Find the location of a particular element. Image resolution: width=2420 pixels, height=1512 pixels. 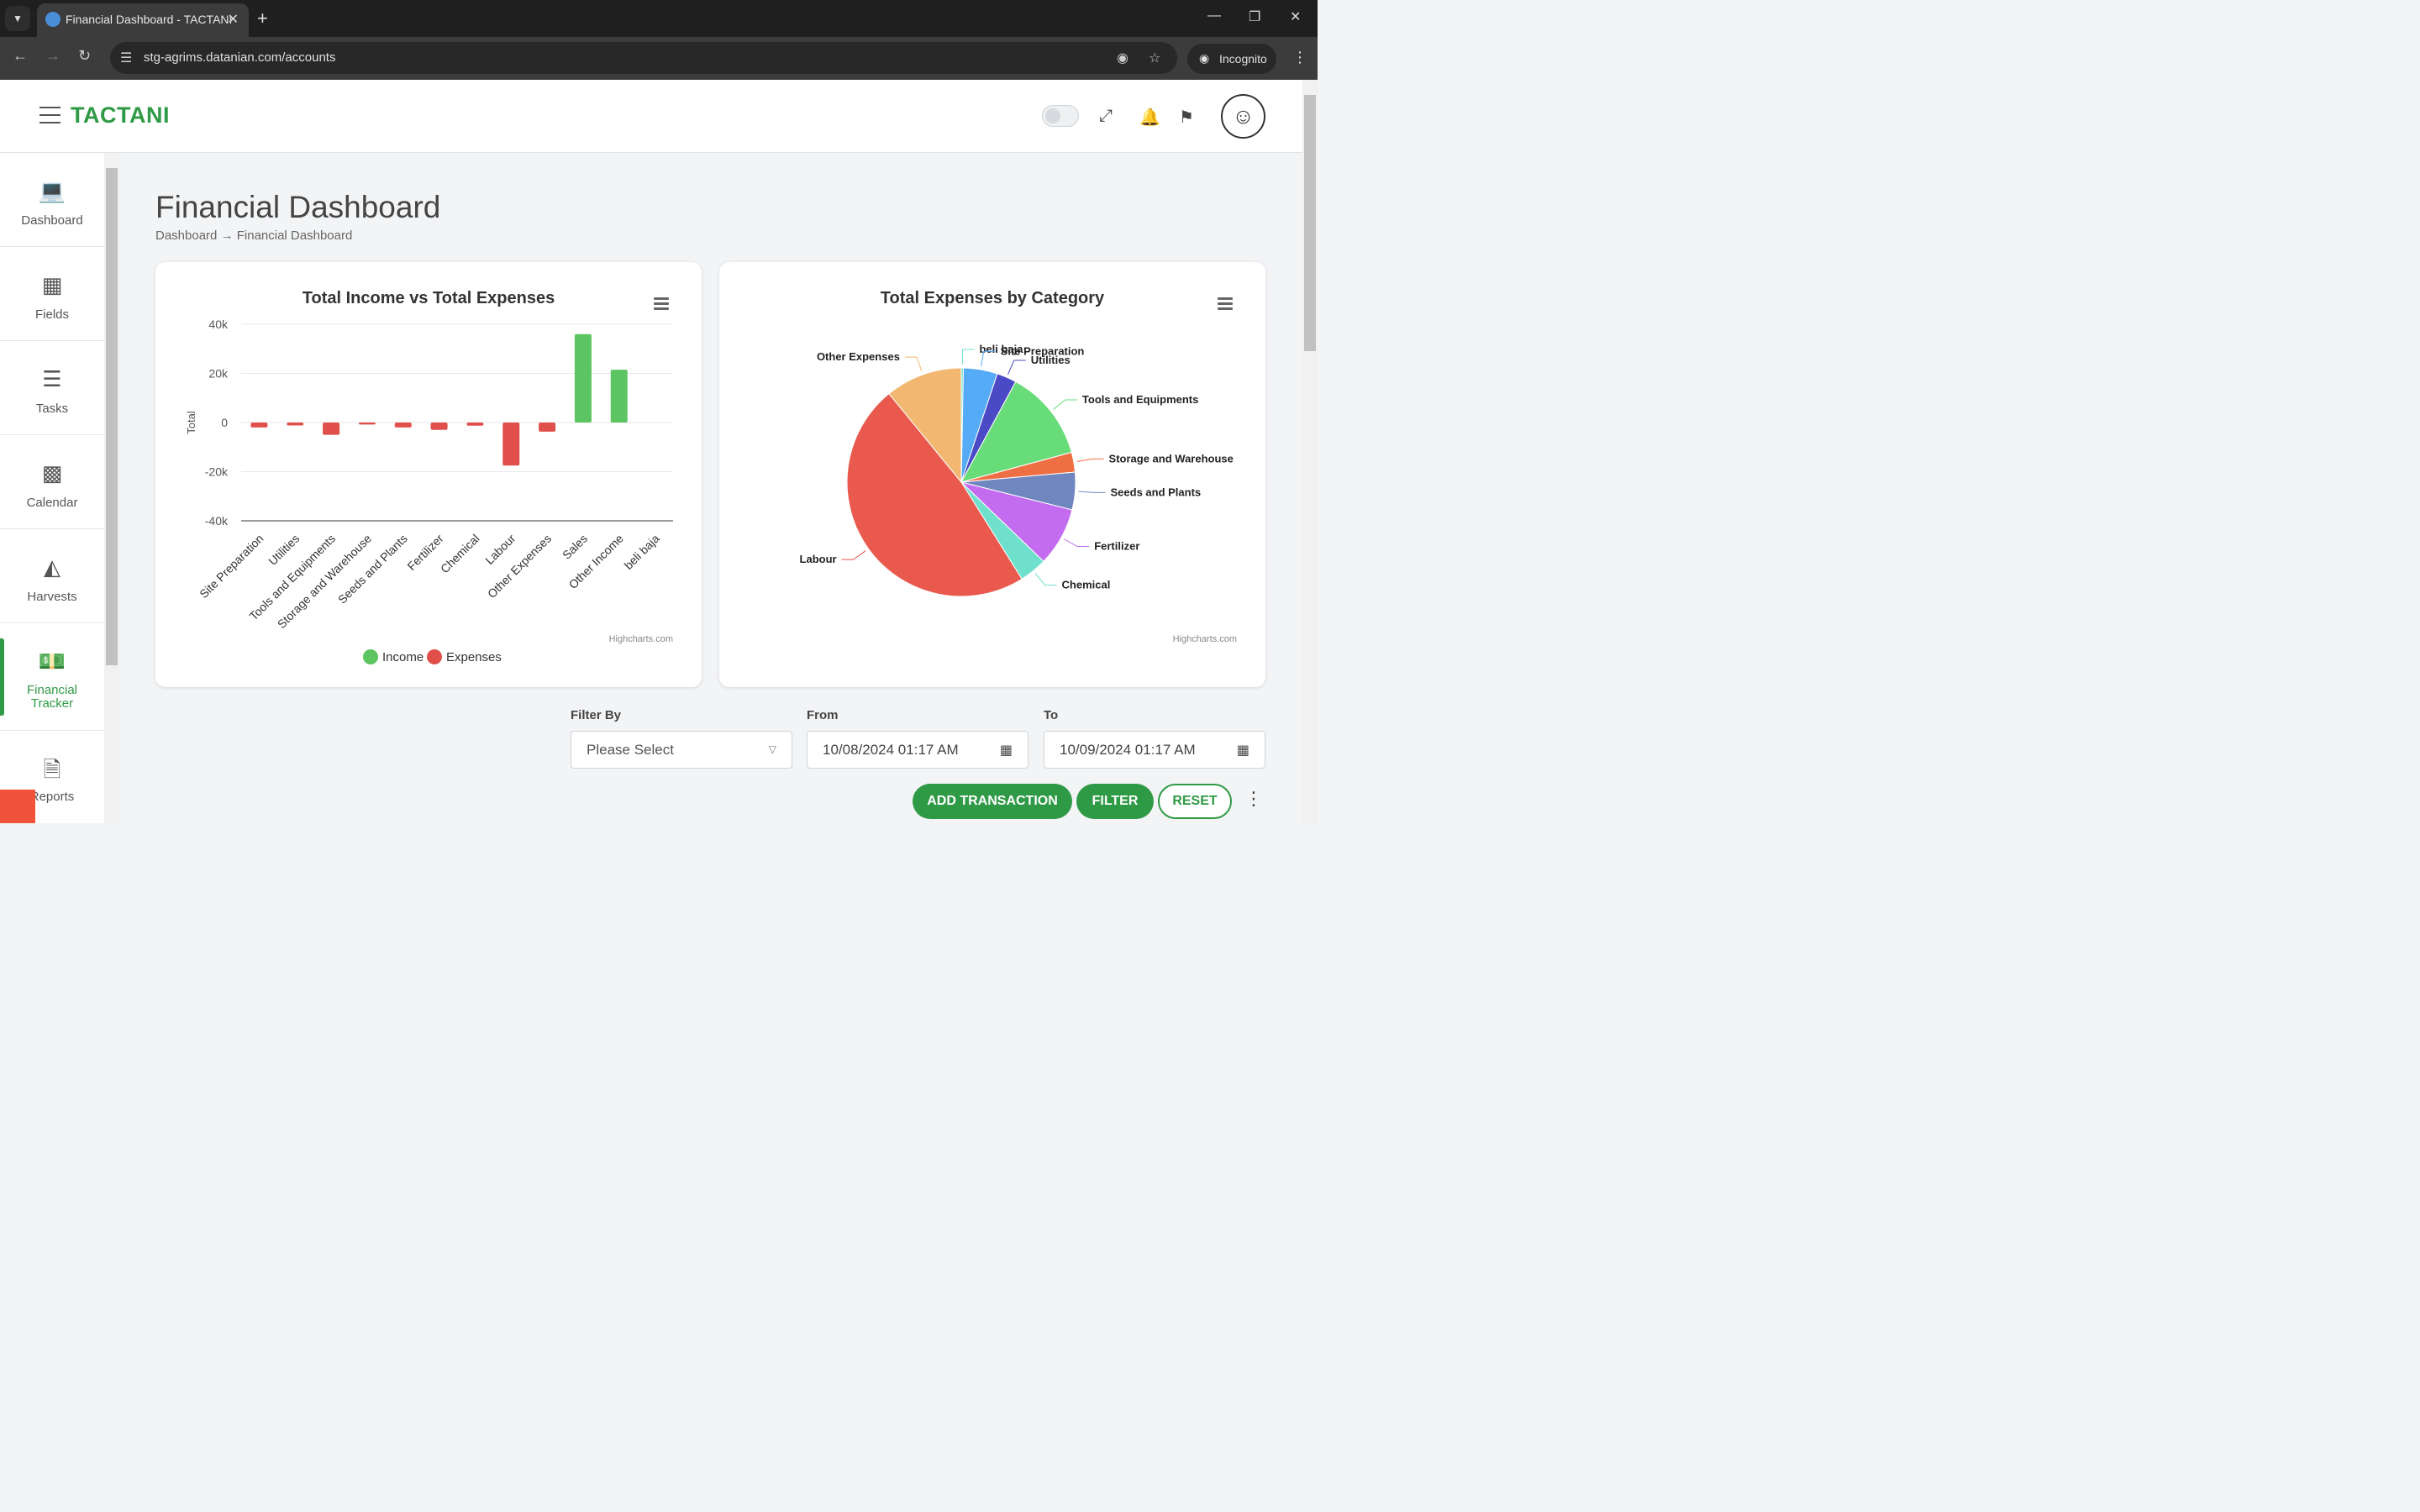

sidebar-scrollbar is located at coordinates (112, 488).